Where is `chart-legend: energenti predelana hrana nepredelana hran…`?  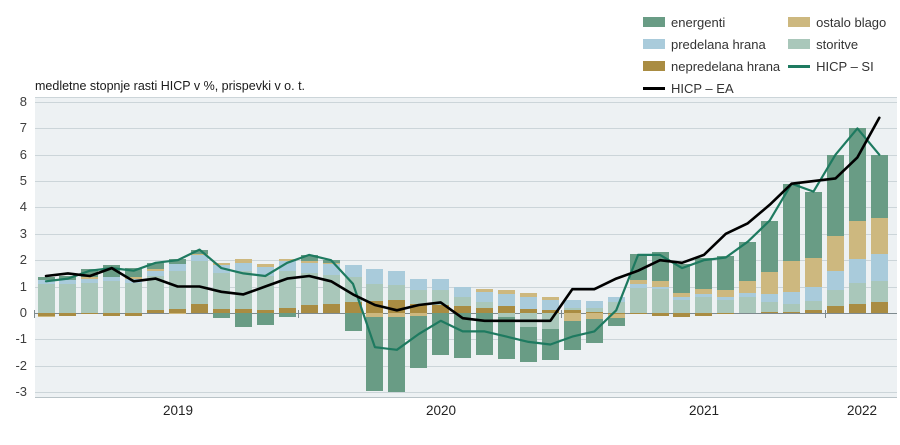 chart-legend: energenti predelana hrana nepredelana hran… is located at coordinates (764, 55).